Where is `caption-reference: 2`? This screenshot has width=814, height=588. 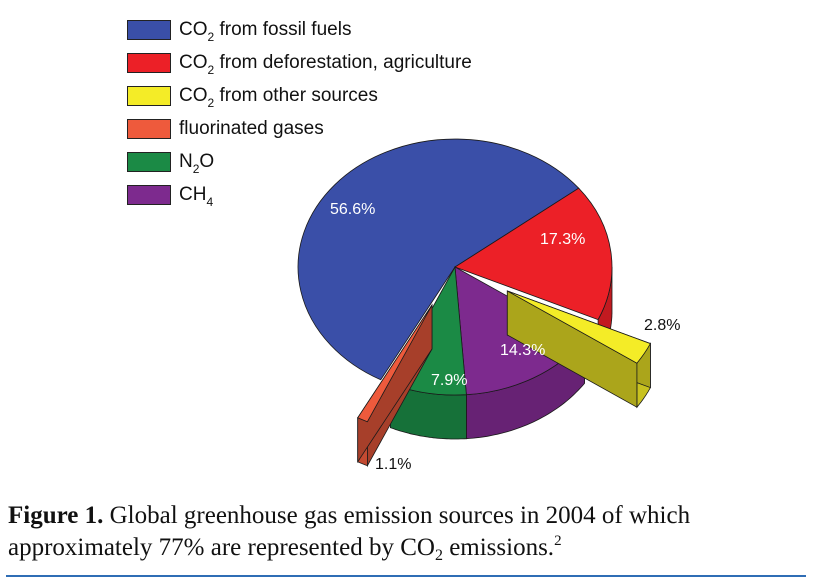 caption-reference: 2 is located at coordinates (558, 541).